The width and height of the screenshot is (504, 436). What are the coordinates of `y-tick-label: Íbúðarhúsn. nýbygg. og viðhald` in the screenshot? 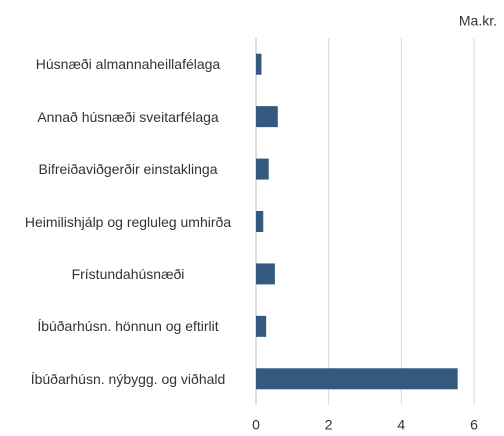 It's located at (128, 378).